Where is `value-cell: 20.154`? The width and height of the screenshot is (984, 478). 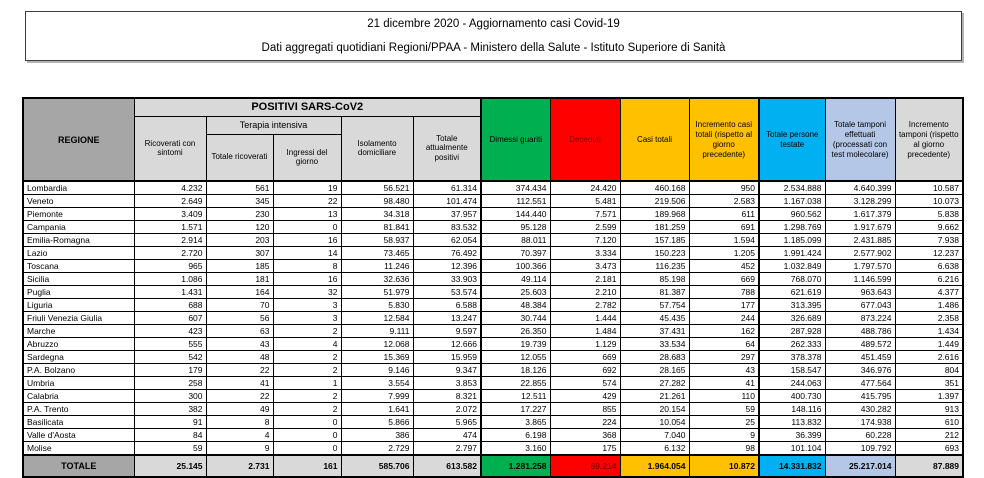
value-cell: 20.154 is located at coordinates (654, 409).